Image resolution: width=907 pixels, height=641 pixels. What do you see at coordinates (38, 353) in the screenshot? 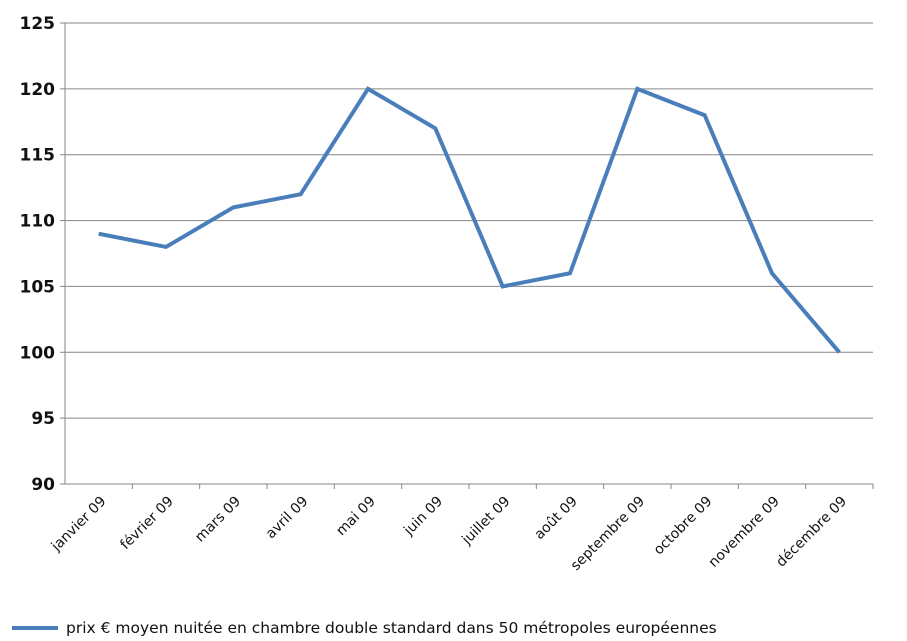
I see `y-tick-label: 100` at bounding box center [38, 353].